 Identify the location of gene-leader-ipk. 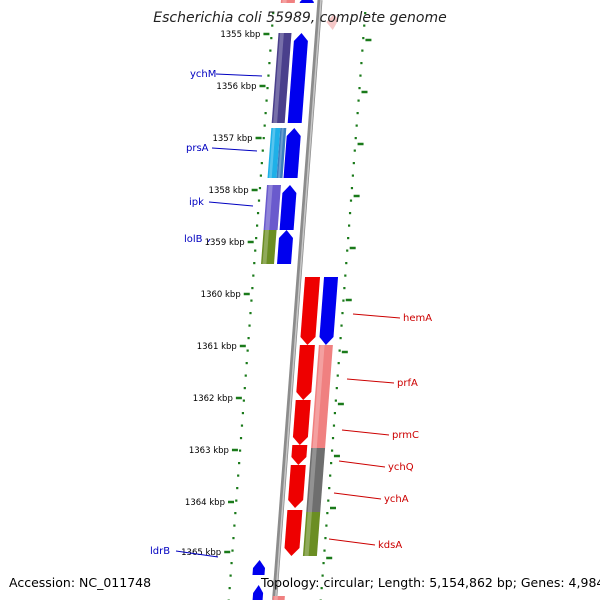
(231, 204).